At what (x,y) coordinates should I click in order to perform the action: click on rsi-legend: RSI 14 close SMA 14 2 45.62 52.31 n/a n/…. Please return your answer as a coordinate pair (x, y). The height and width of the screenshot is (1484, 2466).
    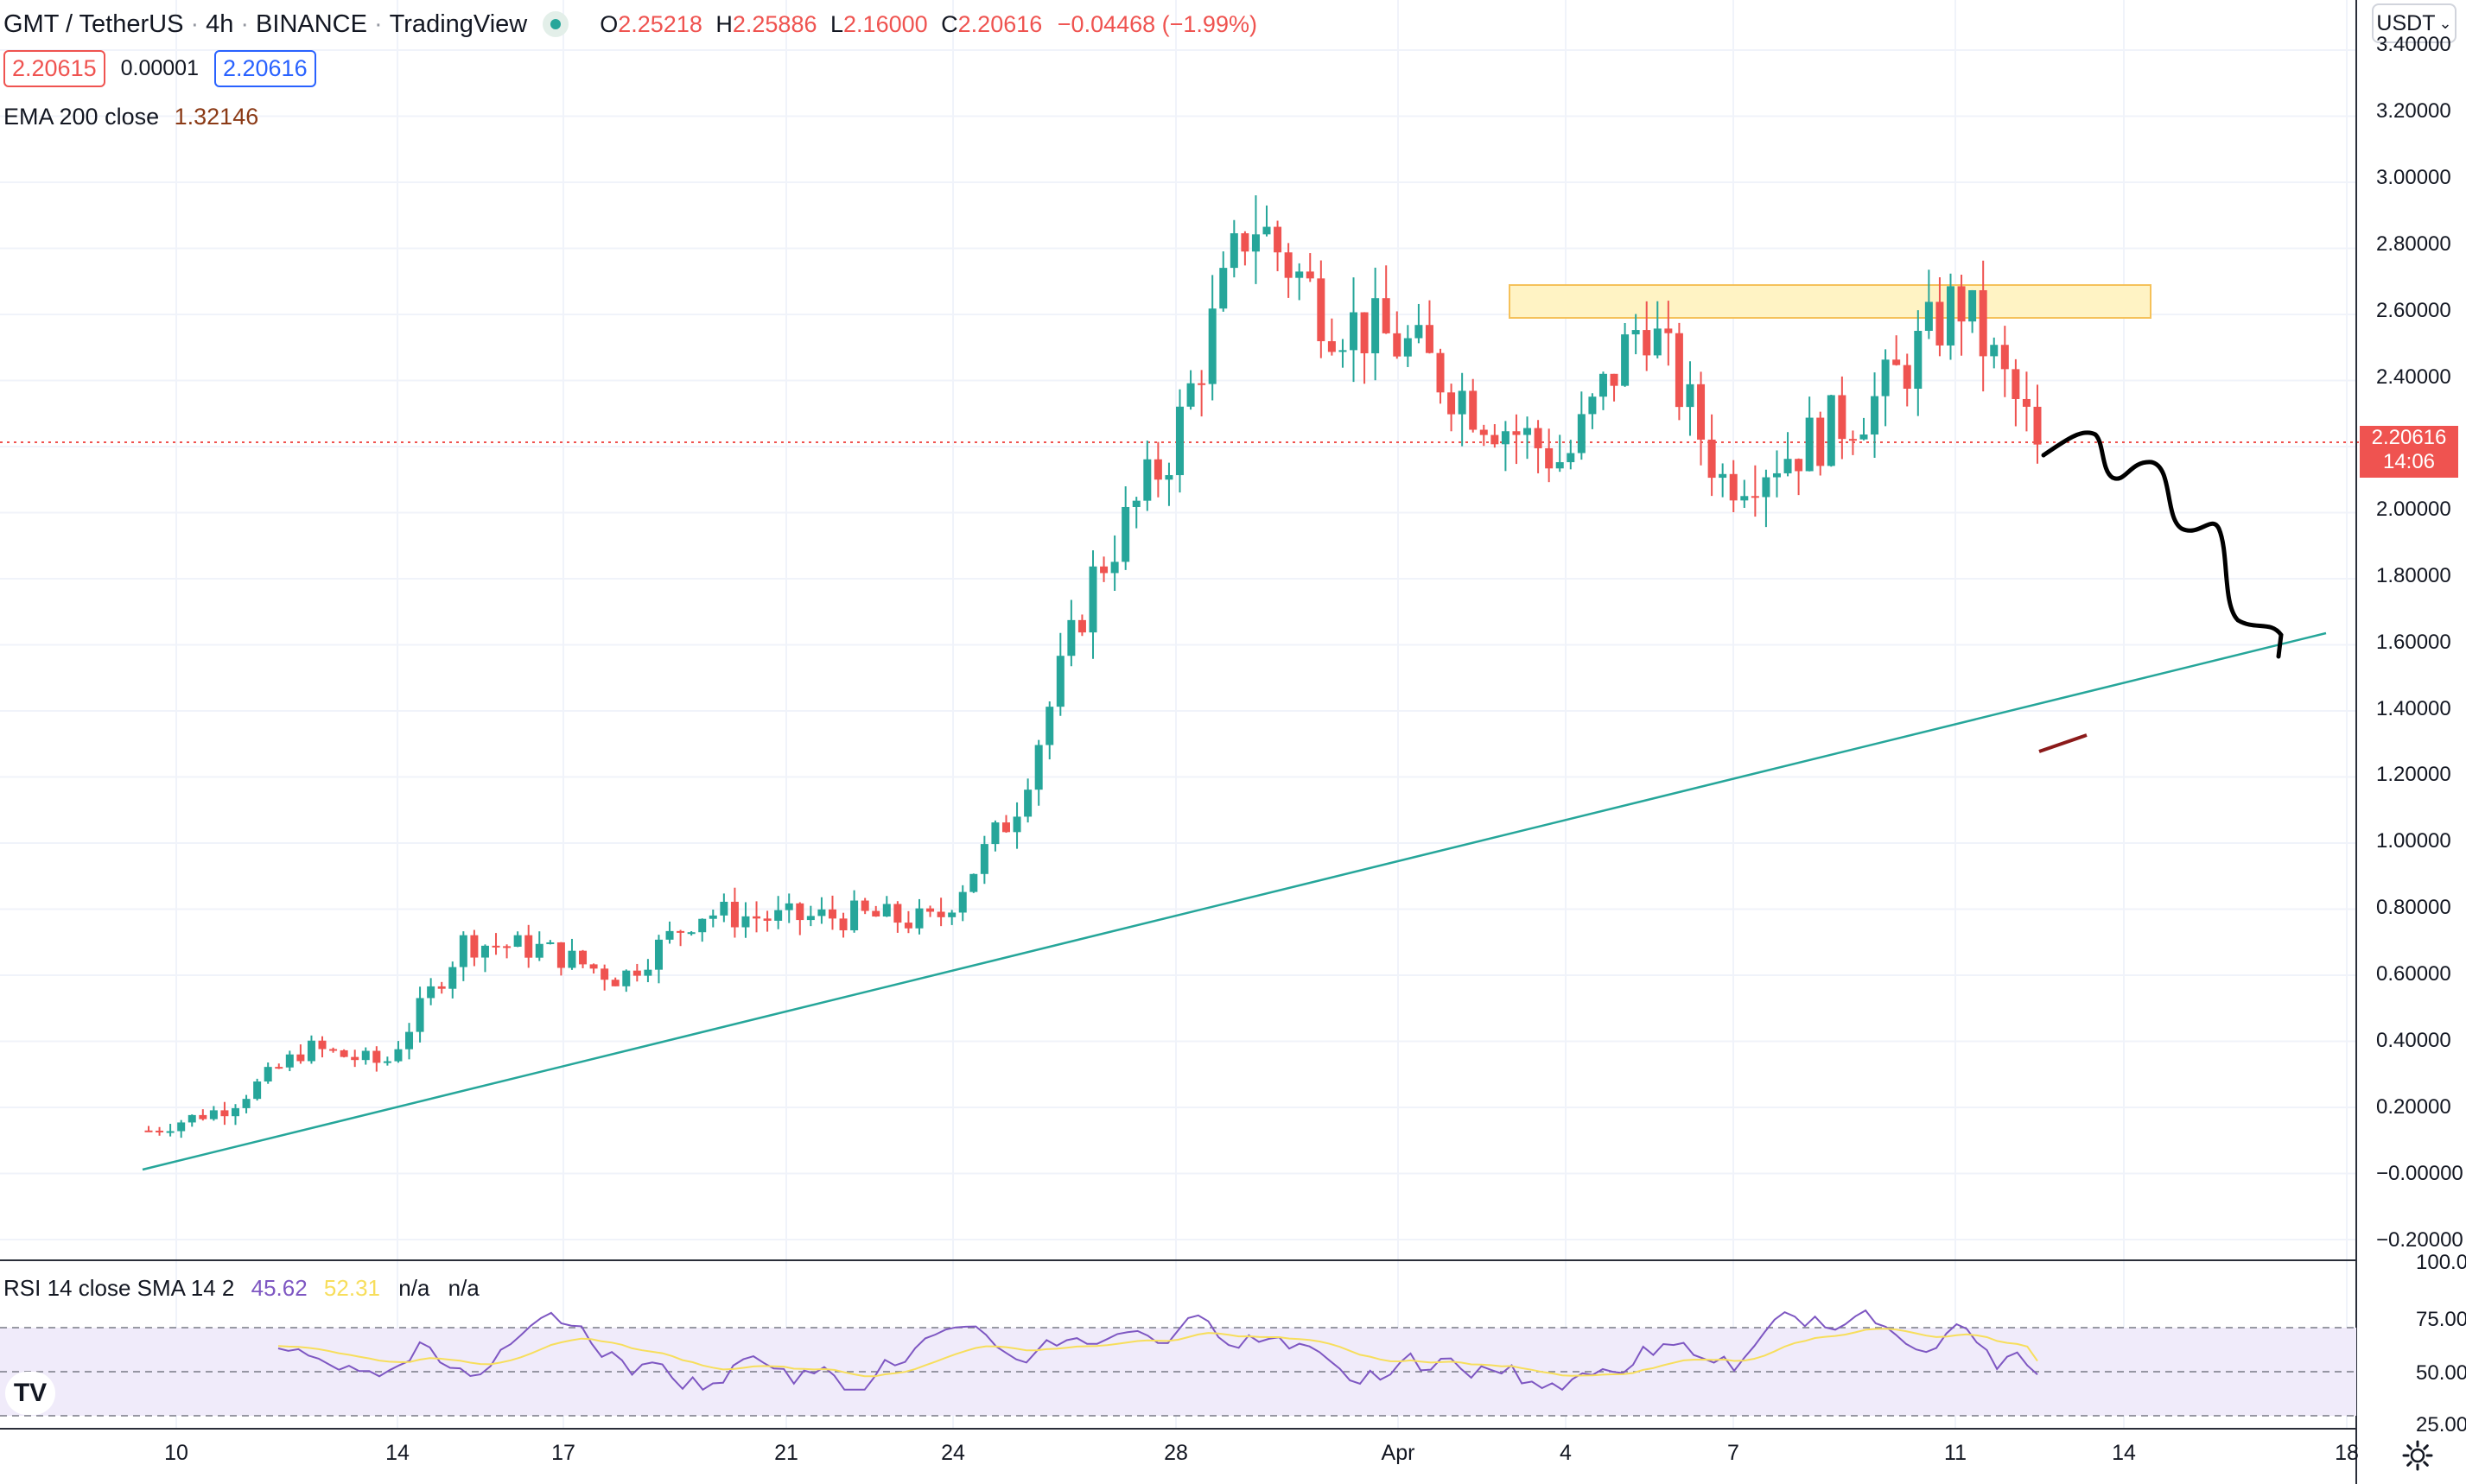
    Looking at the image, I should click on (242, 1288).